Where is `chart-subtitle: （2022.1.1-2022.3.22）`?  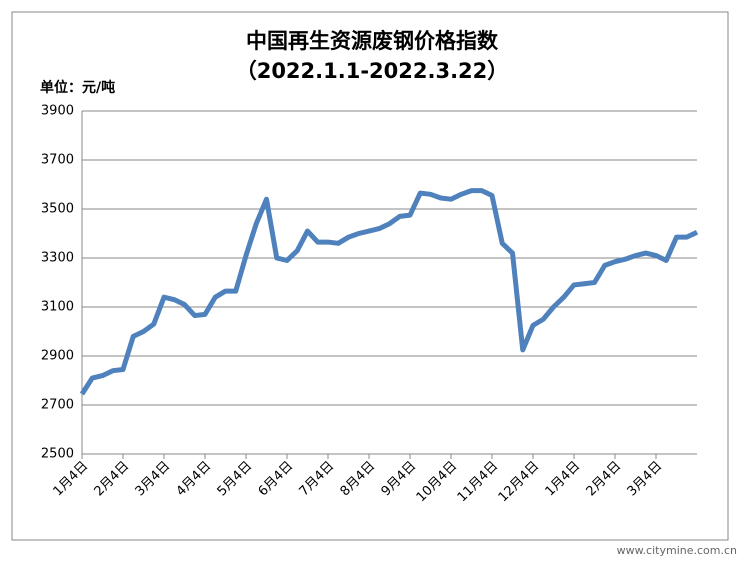 chart-subtitle: （2022.1.1-2022.3.22） is located at coordinates (372, 71).